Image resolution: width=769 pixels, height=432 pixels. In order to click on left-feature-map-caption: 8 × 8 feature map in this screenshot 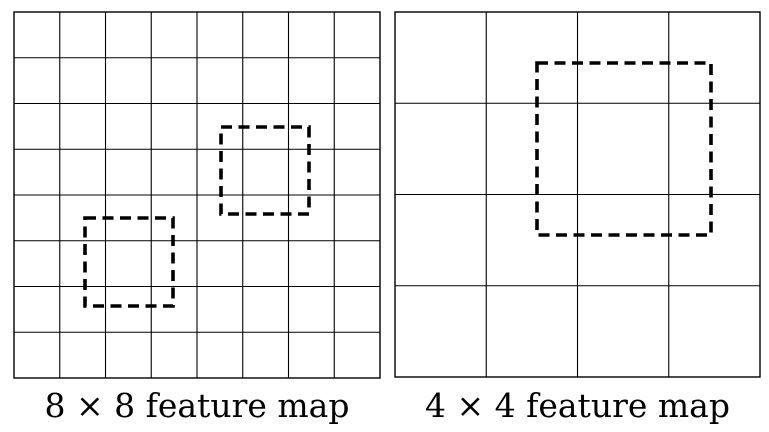, I will do `click(197, 405)`.